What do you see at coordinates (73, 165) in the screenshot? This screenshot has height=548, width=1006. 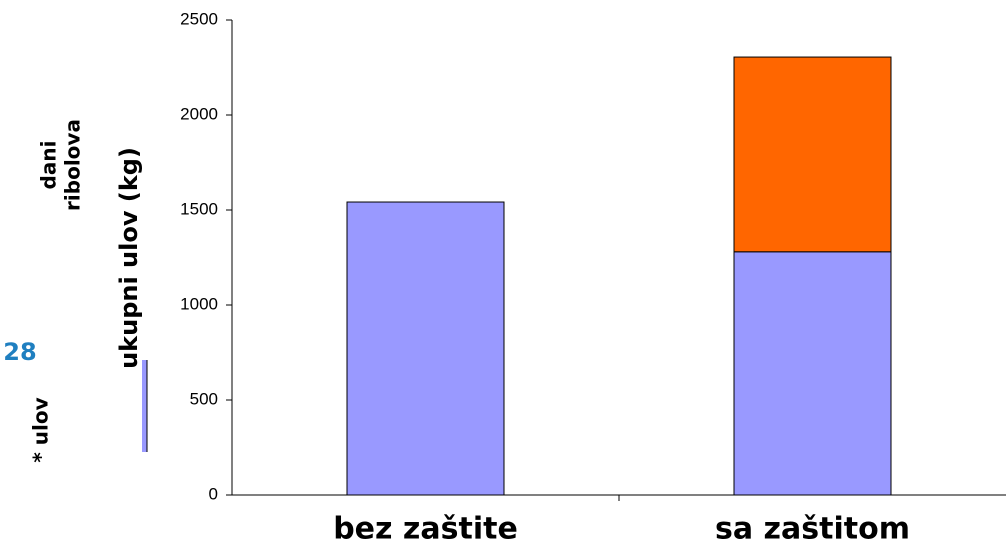 I see `annotation: ribolova` at bounding box center [73, 165].